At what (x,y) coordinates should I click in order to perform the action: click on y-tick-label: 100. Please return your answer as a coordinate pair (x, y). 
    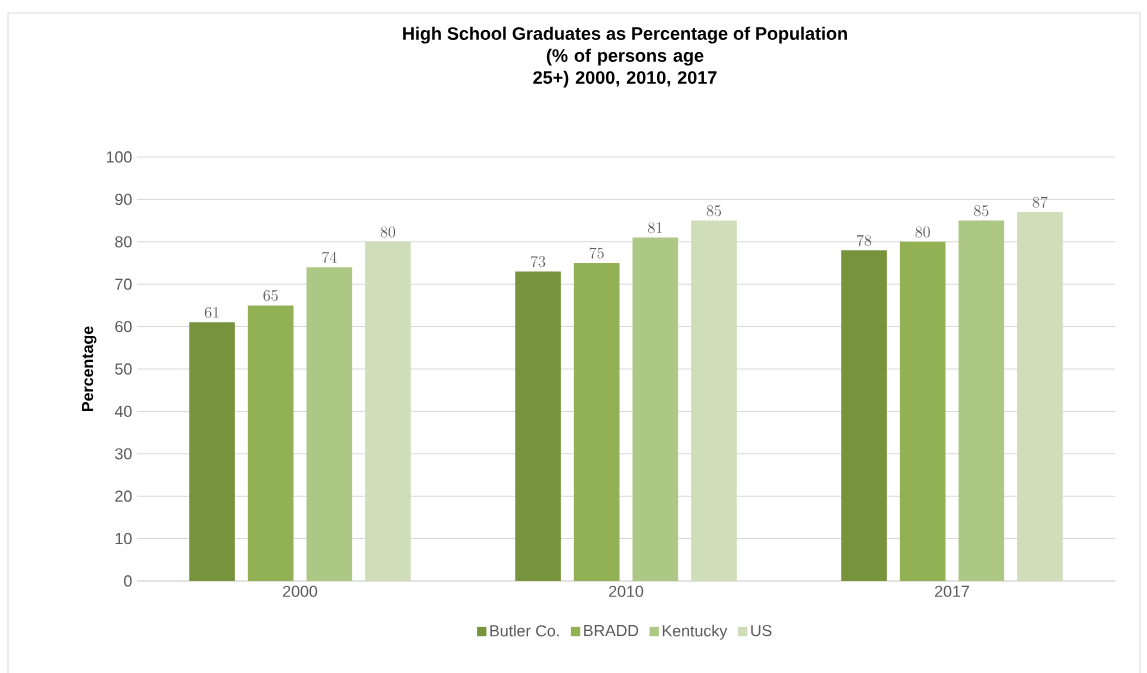
    Looking at the image, I should click on (119, 157).